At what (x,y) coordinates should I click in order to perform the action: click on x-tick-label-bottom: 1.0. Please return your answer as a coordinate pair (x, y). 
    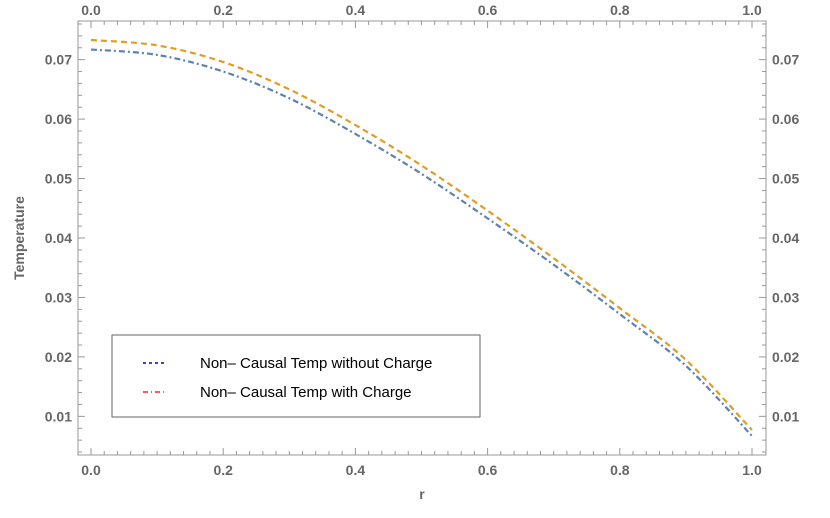
    Looking at the image, I should click on (752, 470).